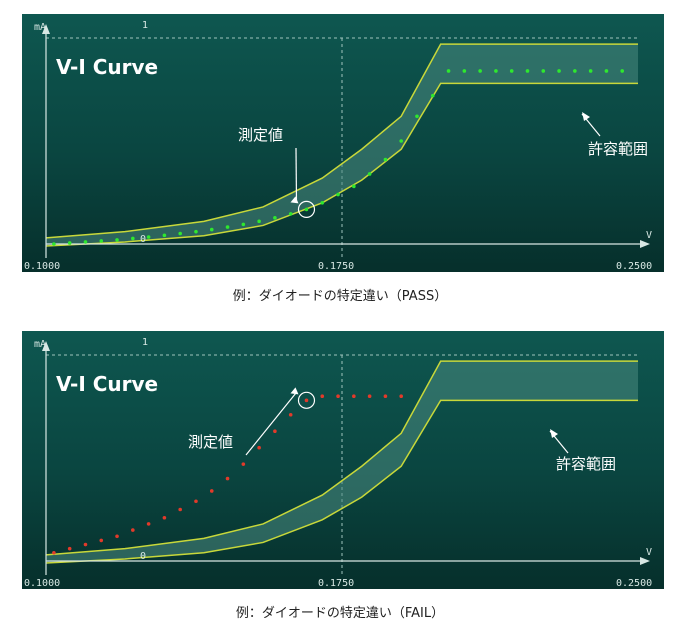  I want to click on caption-pass: 例：ダイオードの特定違い（PASS）, so click(340, 296).